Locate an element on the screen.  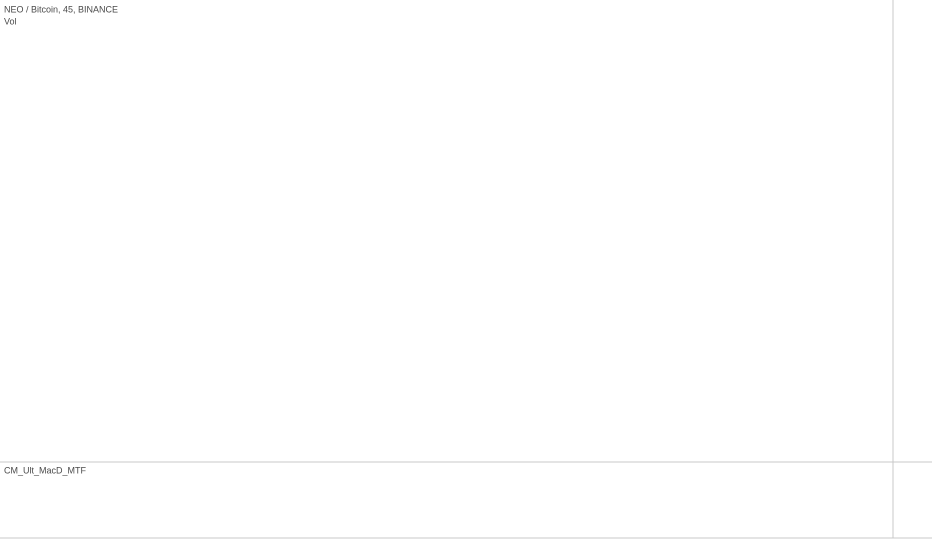
chart-subtitle: Vol is located at coordinates (10, 21).